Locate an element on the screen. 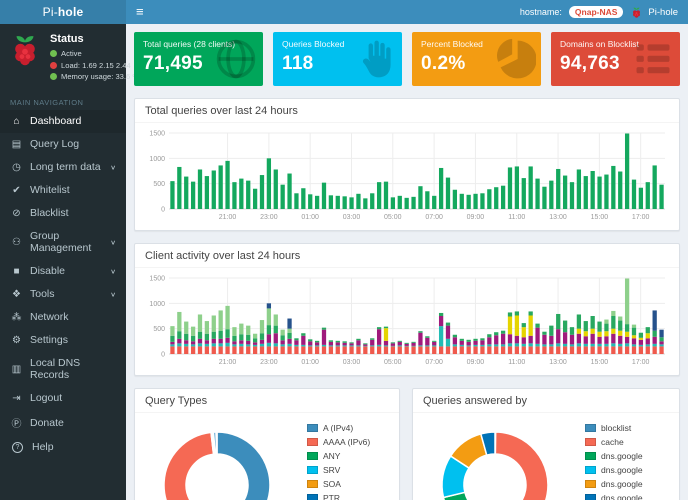 This screenshot has height=500, width=688. sidebar-item-whitelist: ✔ Whitelist is located at coordinates (63, 190).